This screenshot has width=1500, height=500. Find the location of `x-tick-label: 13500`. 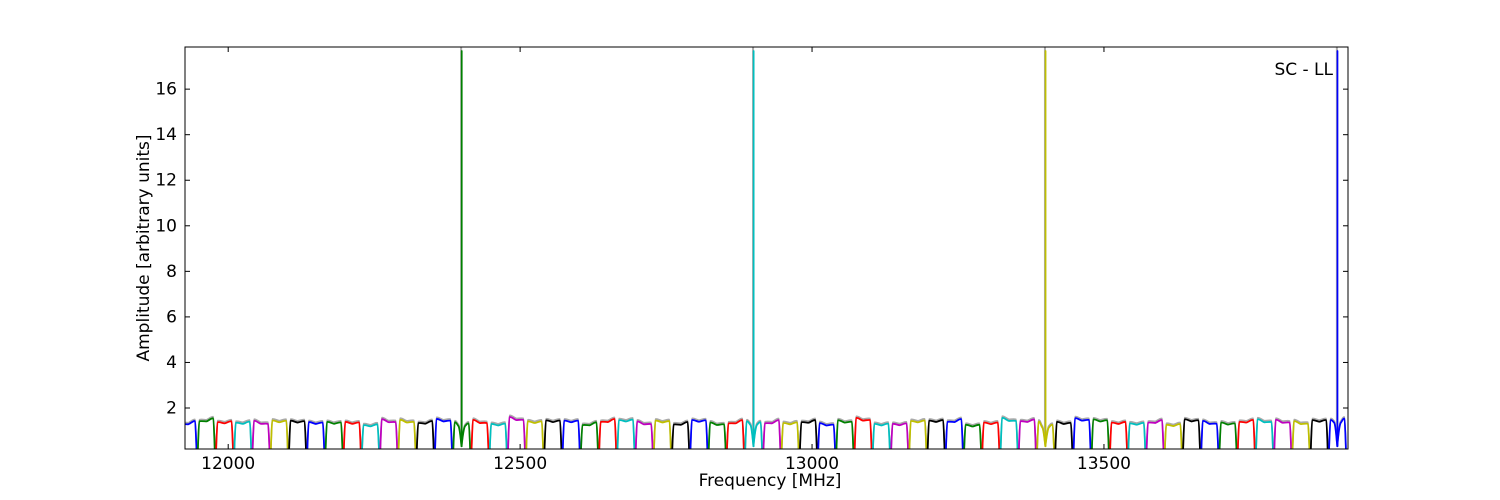

x-tick-label: 13500 is located at coordinates (1104, 464).